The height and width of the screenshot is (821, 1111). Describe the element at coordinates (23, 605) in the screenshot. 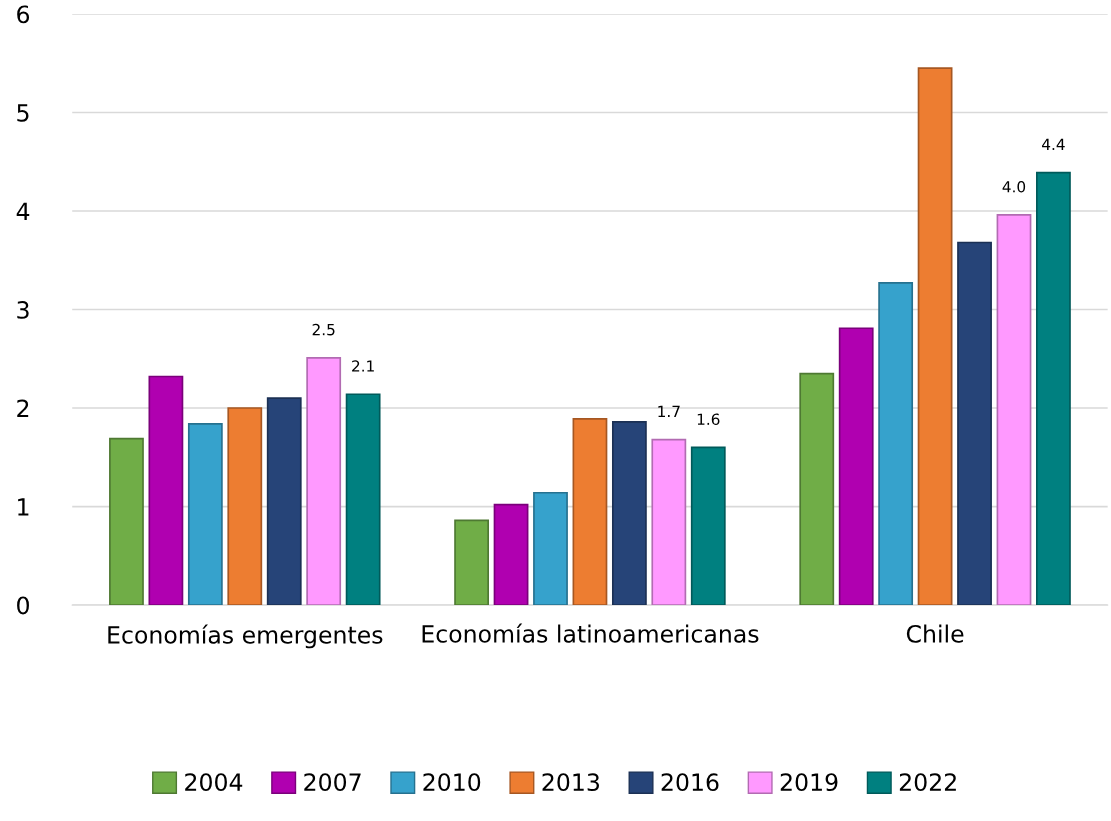

I see `y-tick-label: 0` at that location.